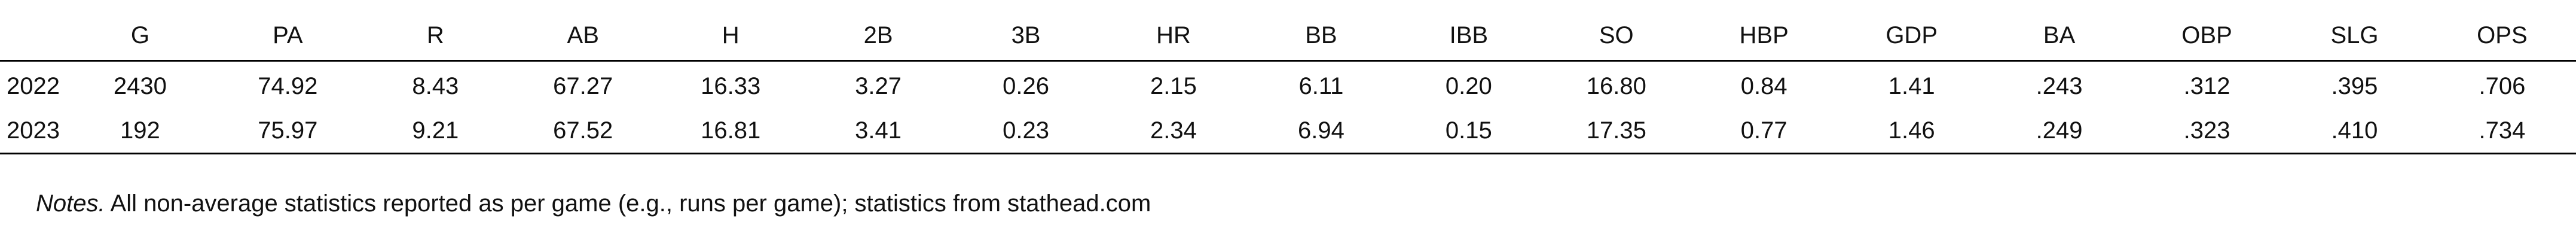  Describe the element at coordinates (1469, 35) in the screenshot. I see `column-header-ibb: IBB` at that location.